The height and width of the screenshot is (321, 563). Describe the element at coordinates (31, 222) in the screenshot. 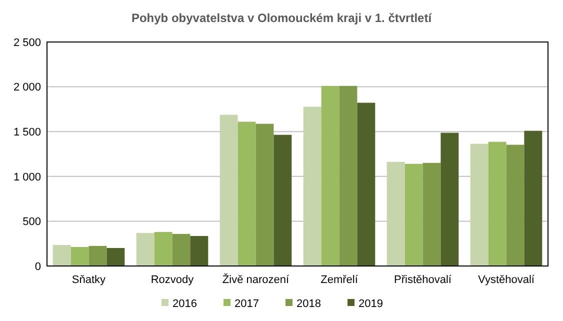

I see `y-tick-label: 500` at that location.